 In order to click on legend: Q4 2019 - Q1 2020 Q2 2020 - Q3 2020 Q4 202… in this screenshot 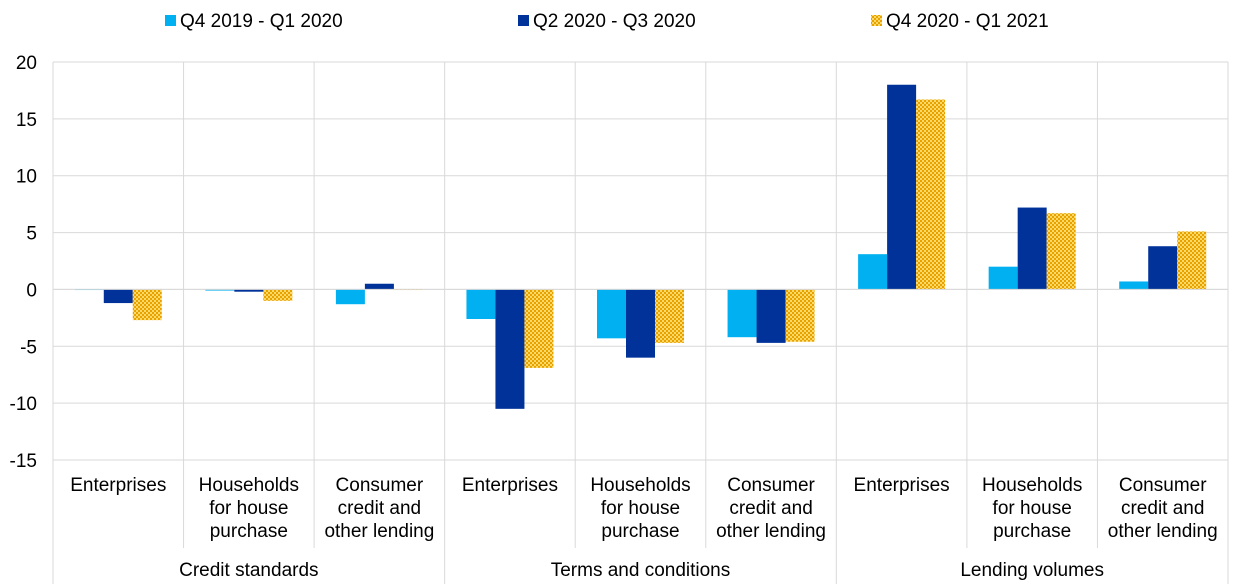, I will do `click(607, 21)`.